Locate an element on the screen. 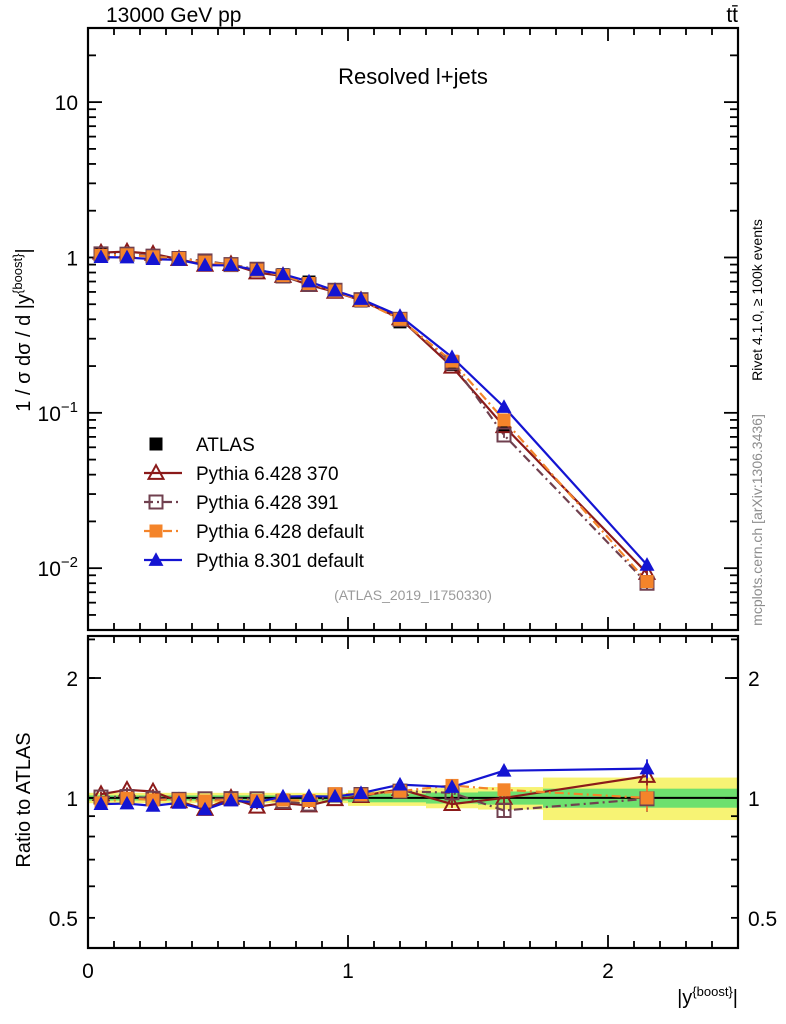  ratio-series-group is located at coordinates (413, 788).